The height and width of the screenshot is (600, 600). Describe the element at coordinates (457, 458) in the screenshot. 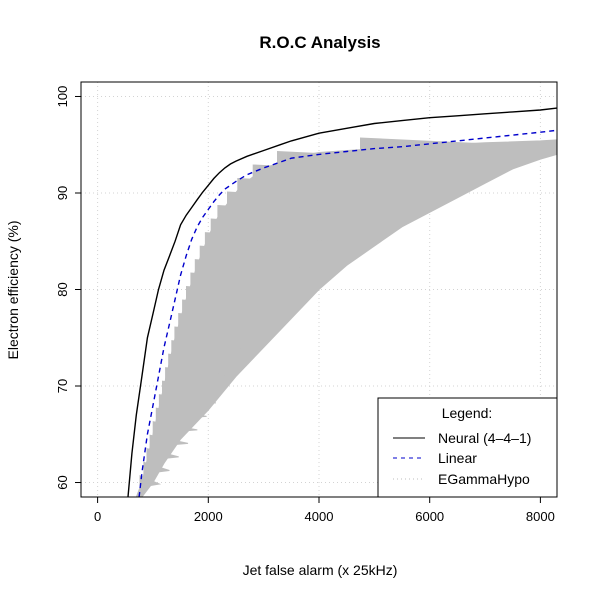

I see `legend-entry-linear: Linear` at that location.